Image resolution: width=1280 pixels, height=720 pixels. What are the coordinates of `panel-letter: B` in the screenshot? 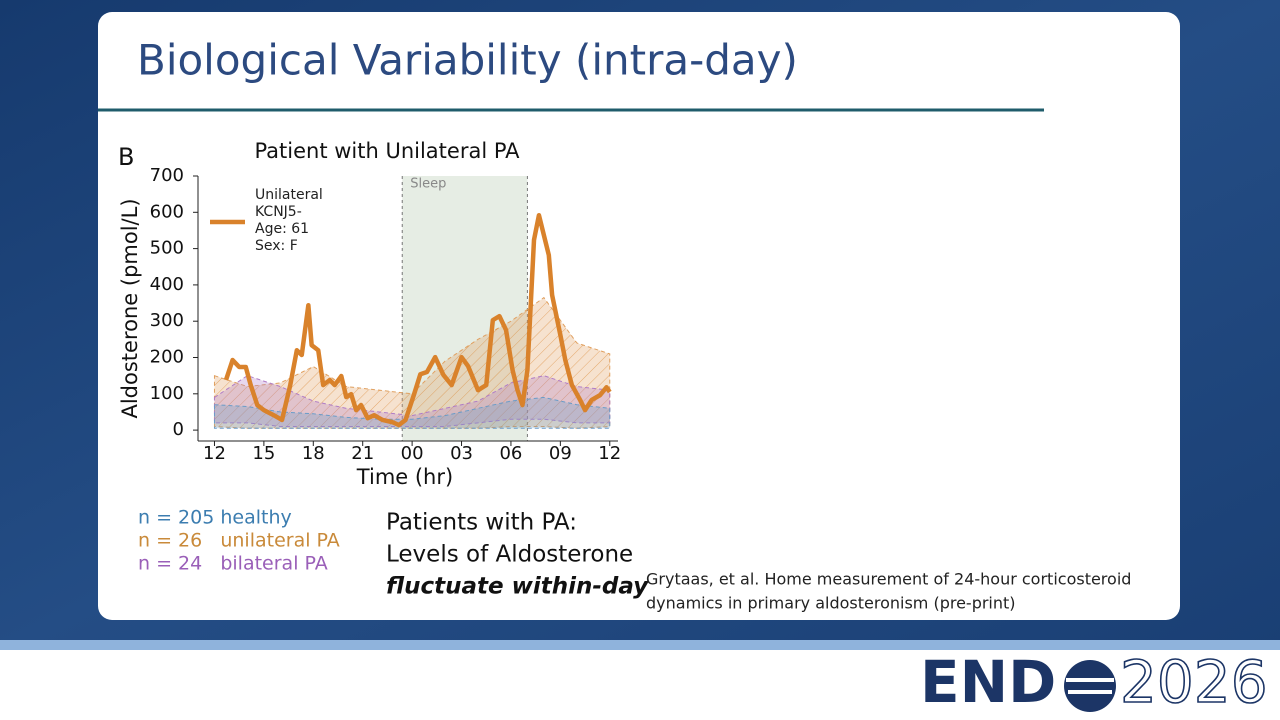 It's located at (126, 157).